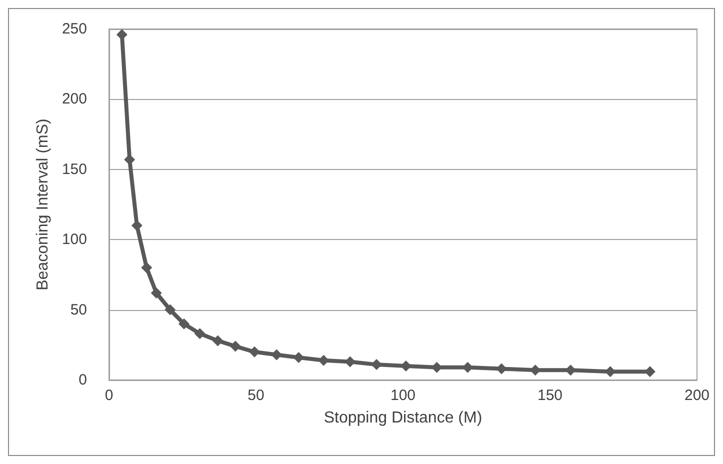  What do you see at coordinates (256, 395) in the screenshot?
I see `x-tick-label: 50` at bounding box center [256, 395].